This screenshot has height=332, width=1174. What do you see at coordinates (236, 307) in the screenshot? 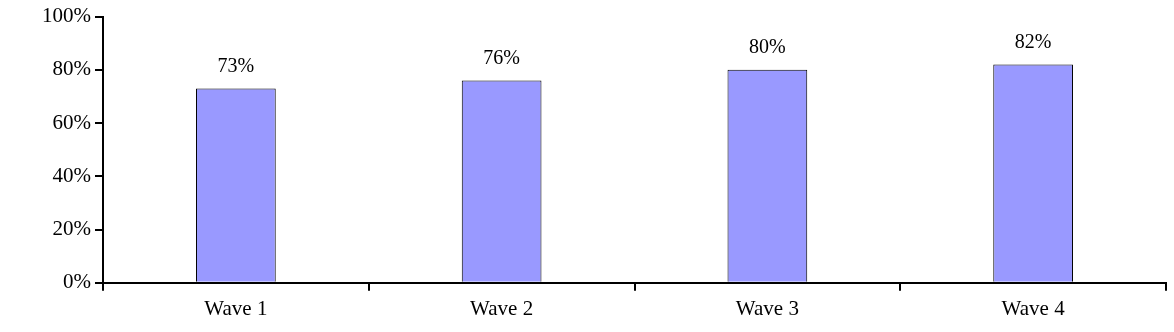
I see `x-tick-label: Wave 1` at bounding box center [236, 307].